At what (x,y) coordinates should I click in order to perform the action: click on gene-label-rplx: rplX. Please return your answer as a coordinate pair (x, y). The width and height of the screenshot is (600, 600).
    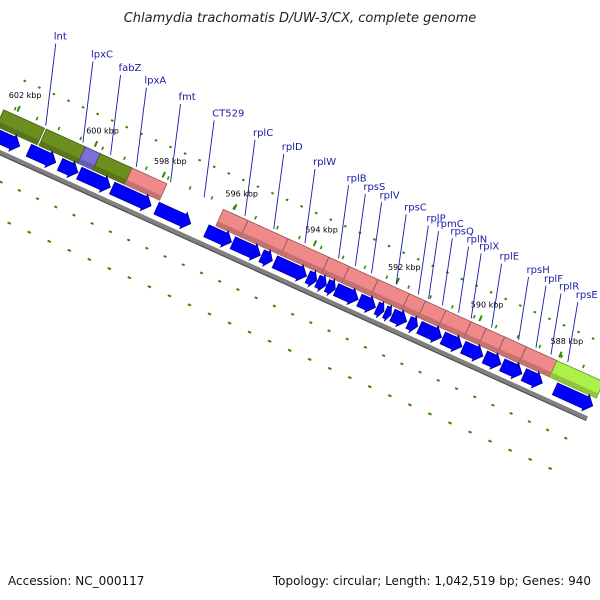
    Looking at the image, I should click on (489, 246).